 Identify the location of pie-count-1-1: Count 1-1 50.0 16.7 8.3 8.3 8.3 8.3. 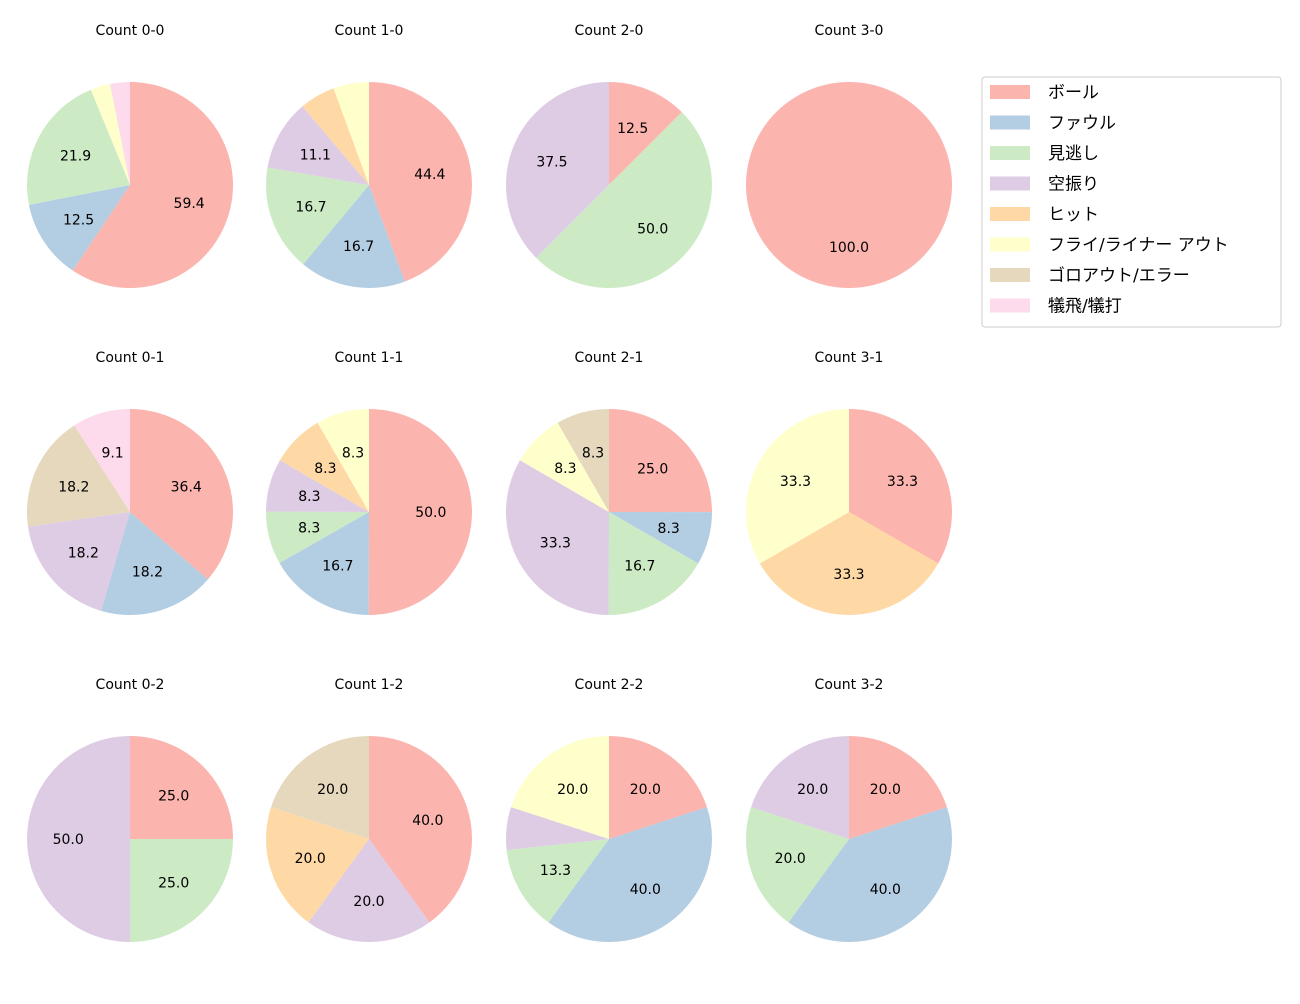
(369, 482).